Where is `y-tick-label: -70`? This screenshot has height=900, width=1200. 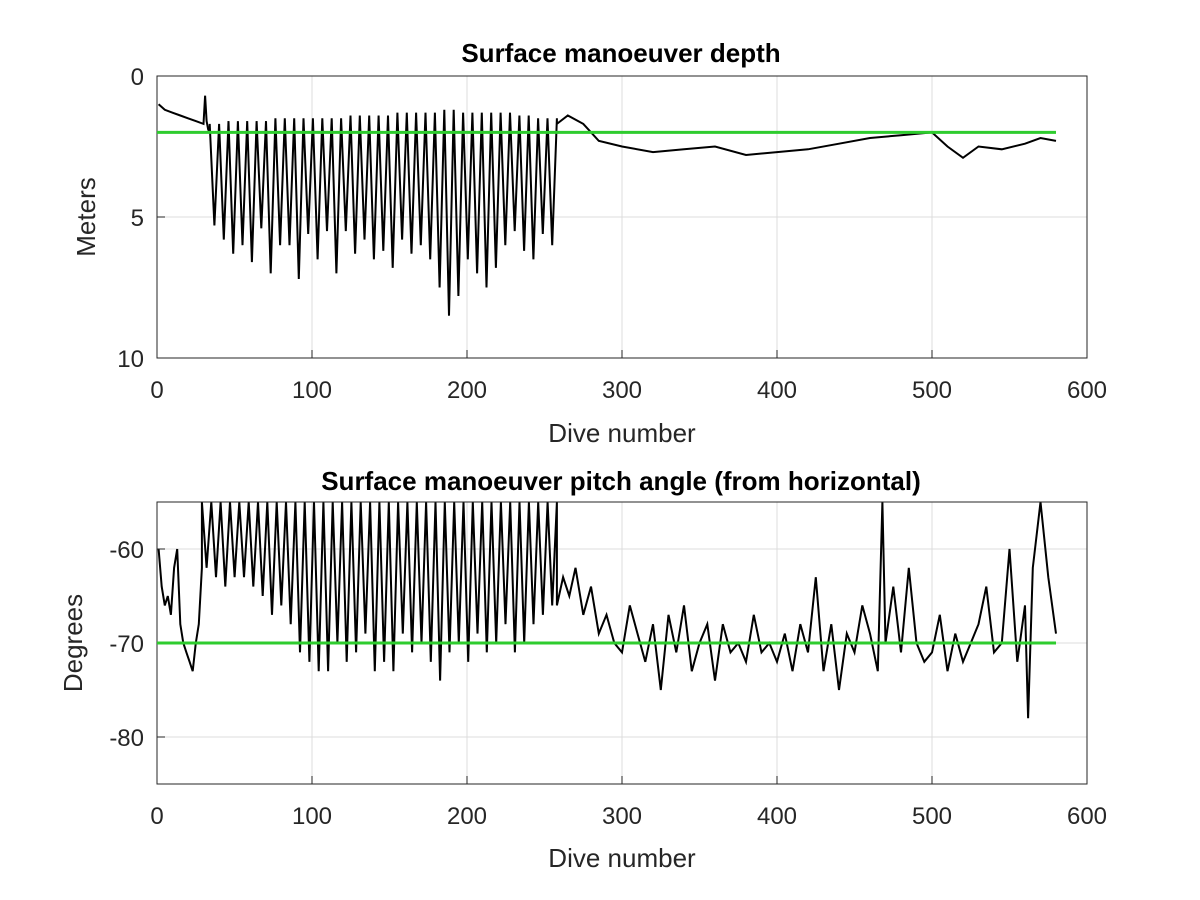
y-tick-label: -70 is located at coordinates (126, 644).